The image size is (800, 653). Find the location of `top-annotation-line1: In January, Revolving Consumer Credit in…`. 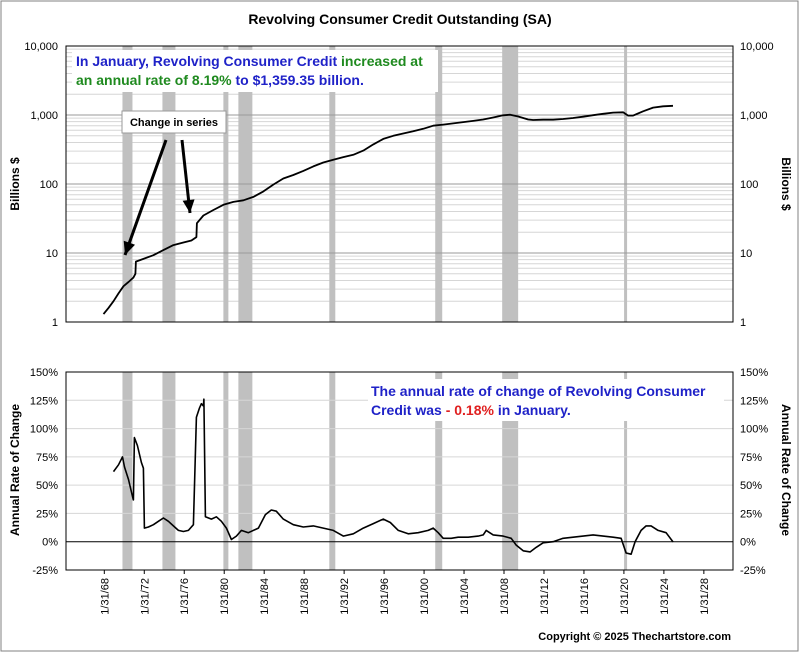

top-annotation-line1: In January, Revolving Consumer Credit in… is located at coordinates (249, 61).